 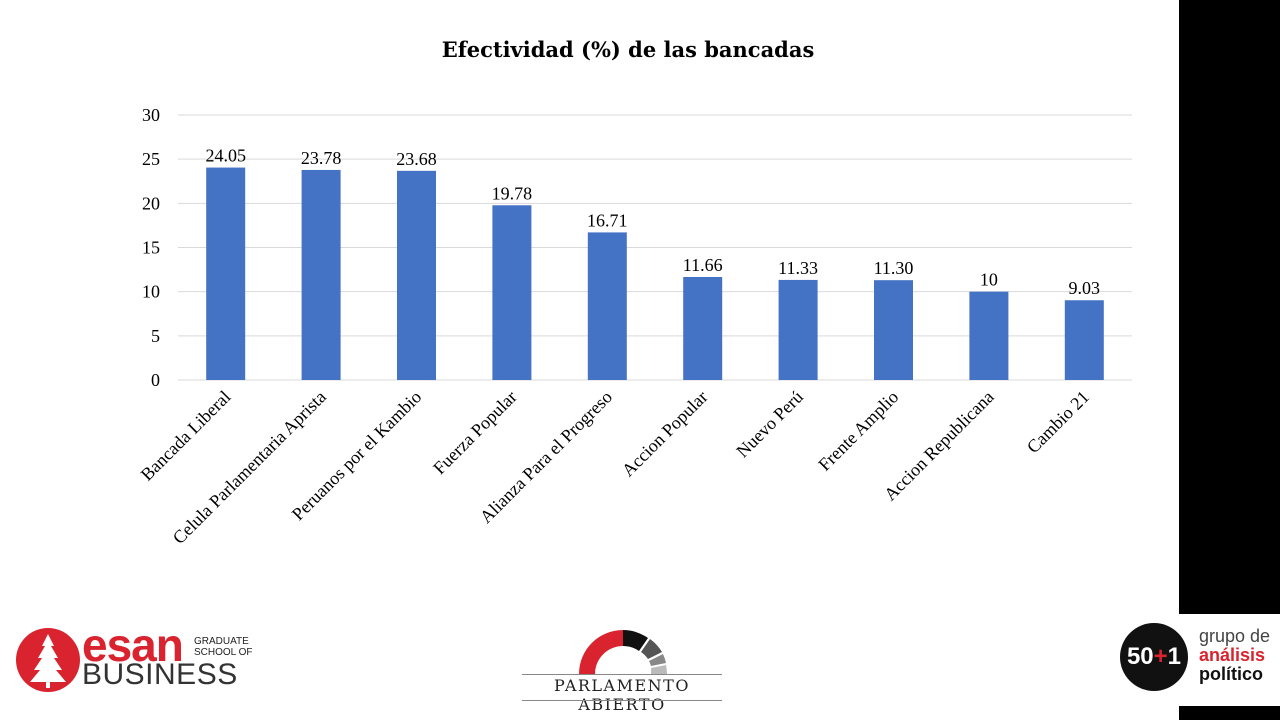 I want to click on right-black-bar, so click(x=1229, y=307).